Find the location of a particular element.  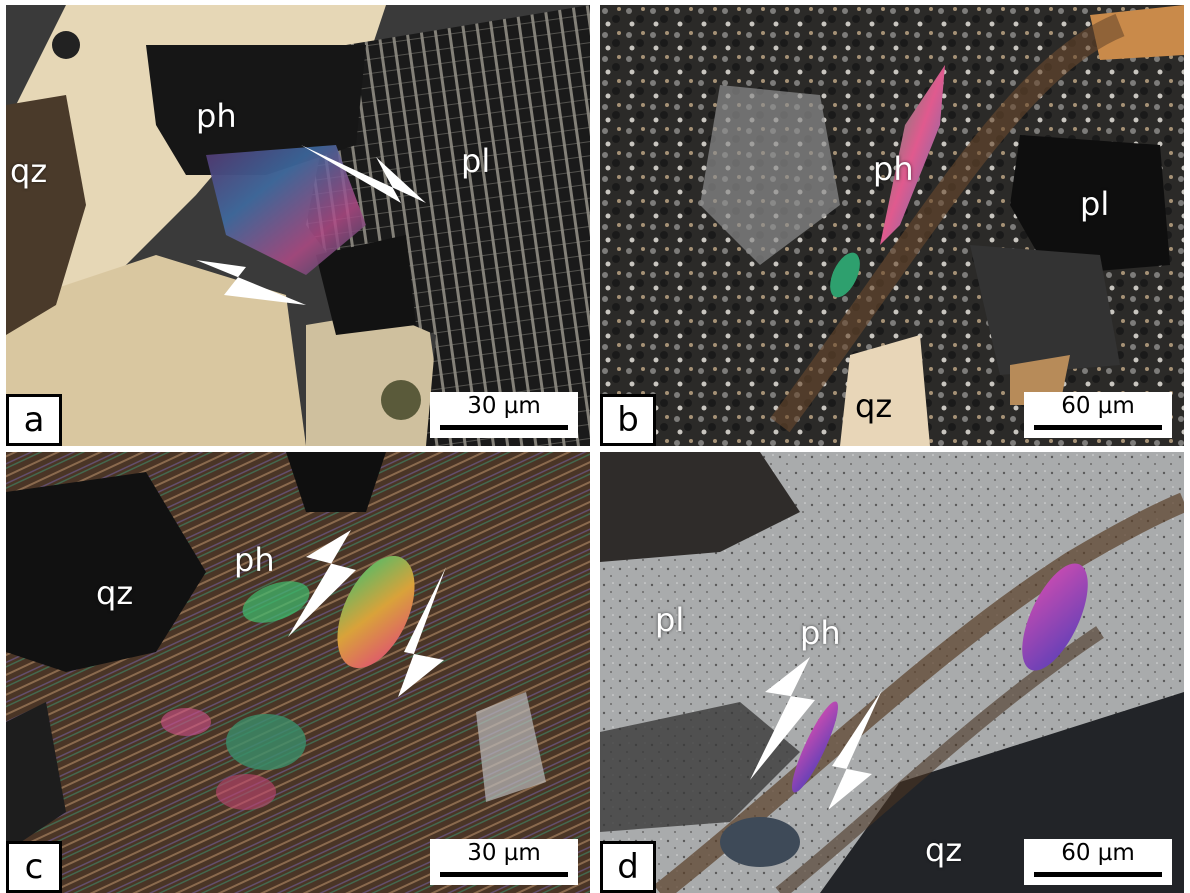

scale-bar-c: 30 µm is located at coordinates (504, 862).